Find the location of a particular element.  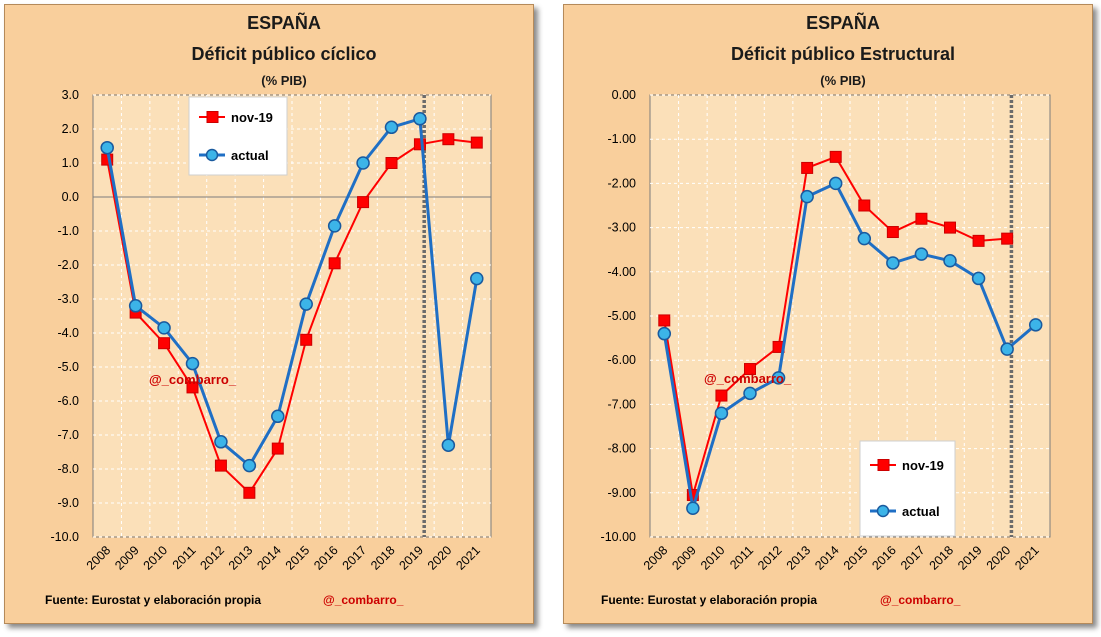

x-tick-label: 2008 is located at coordinates (99, 558).